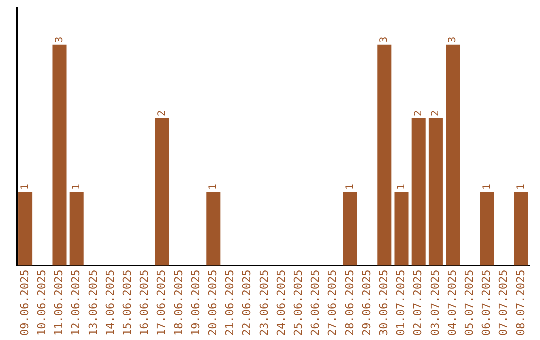 The width and height of the screenshot is (540, 340). Describe the element at coordinates (435, 303) in the screenshot. I see `x-tick-label: 03.07.2025` at that location.